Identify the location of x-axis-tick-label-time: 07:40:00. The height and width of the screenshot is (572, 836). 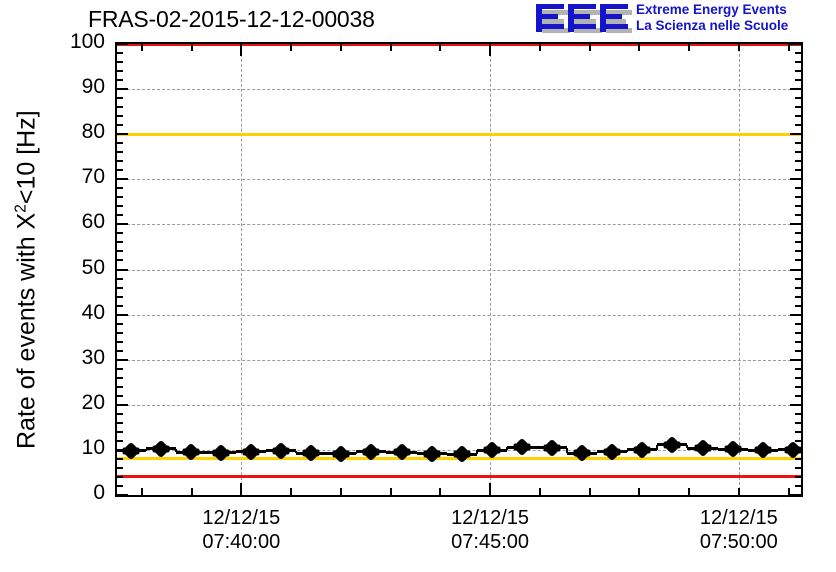
(241, 542).